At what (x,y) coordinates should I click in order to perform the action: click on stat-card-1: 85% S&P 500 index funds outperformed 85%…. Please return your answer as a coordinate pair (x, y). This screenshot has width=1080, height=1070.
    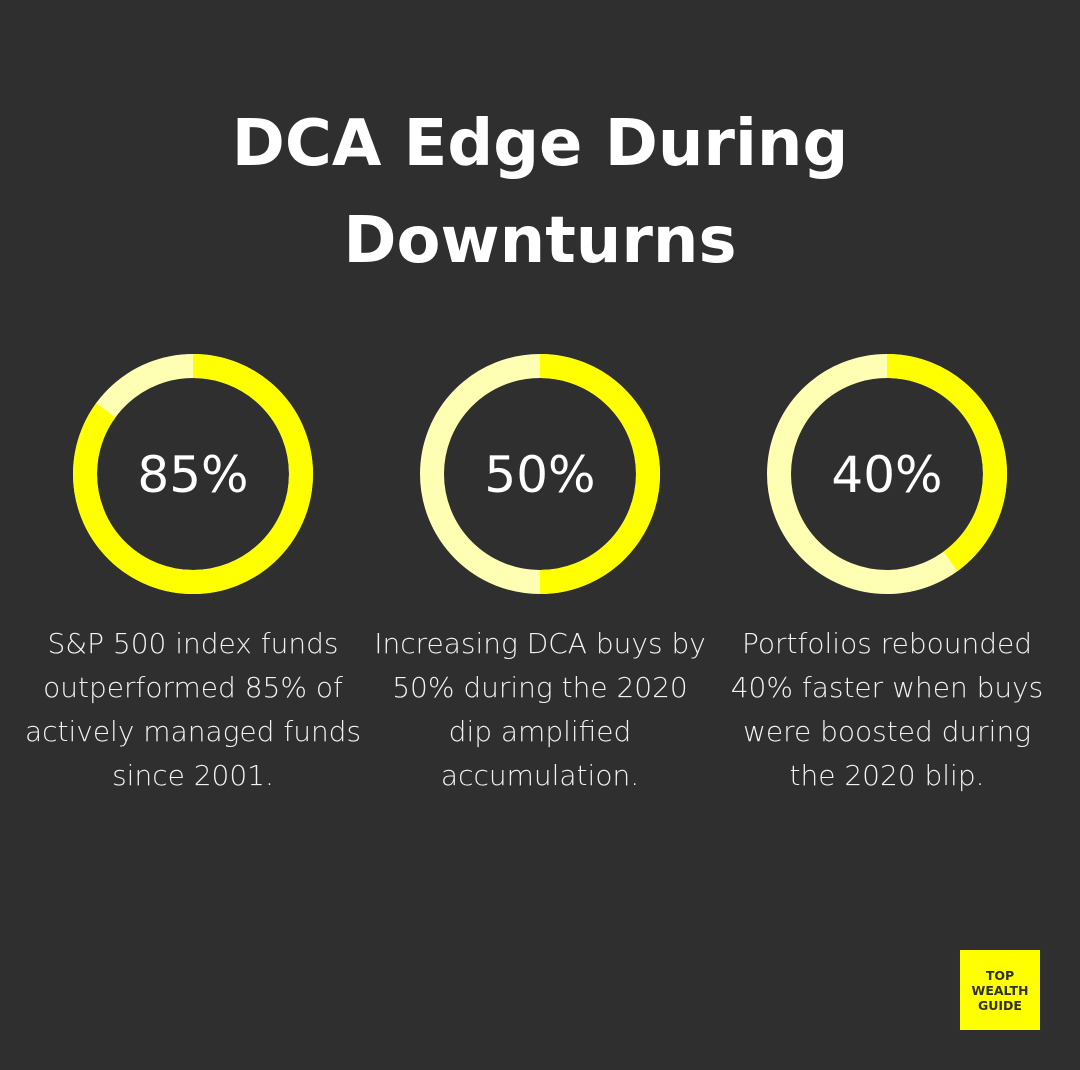
    Looking at the image, I should click on (193, 576).